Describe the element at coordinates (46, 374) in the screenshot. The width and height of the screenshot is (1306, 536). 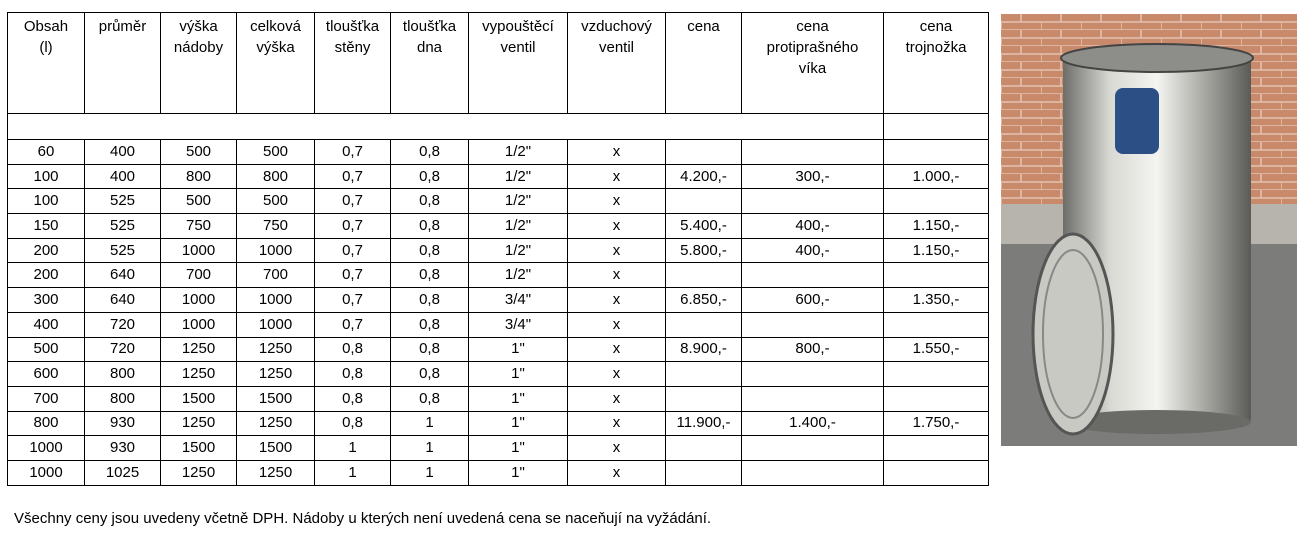
I see `cell: 600` at that location.